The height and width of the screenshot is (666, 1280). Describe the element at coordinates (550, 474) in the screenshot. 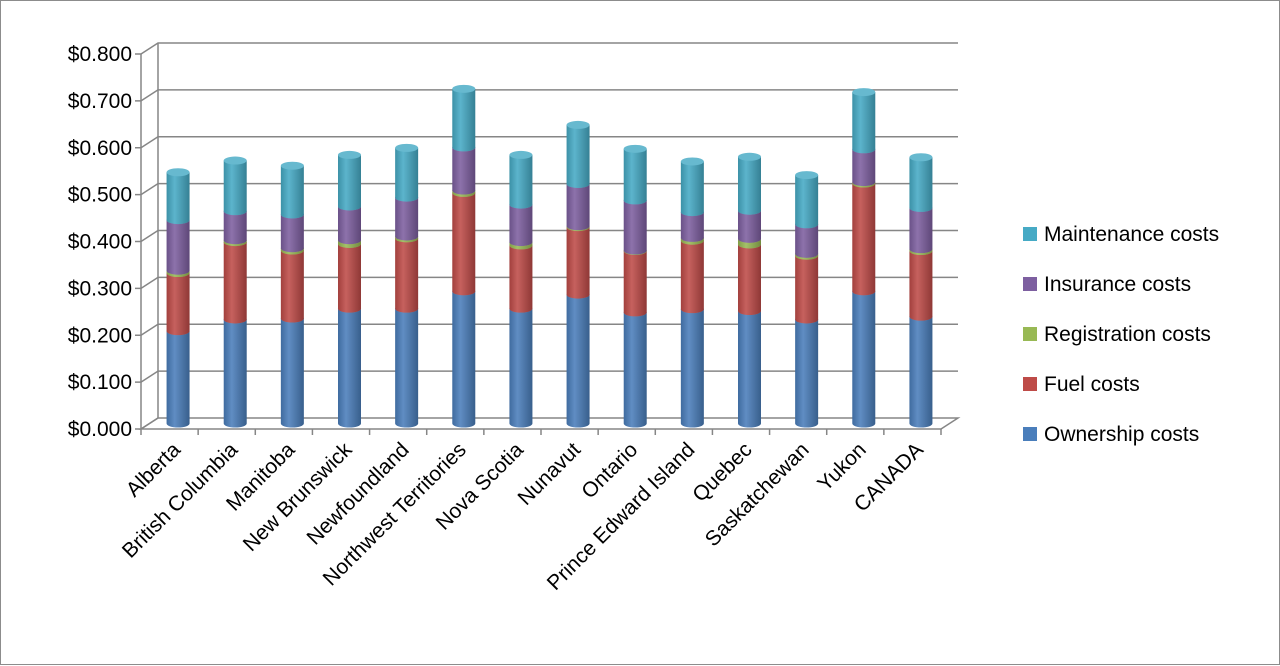

I see `x-category-label: Nunavut` at that location.